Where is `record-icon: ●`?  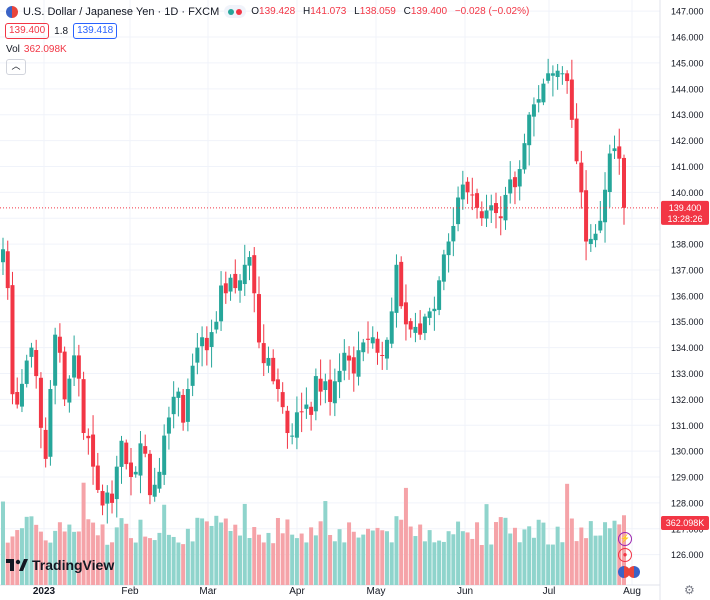 record-icon: ● is located at coordinates (625, 555).